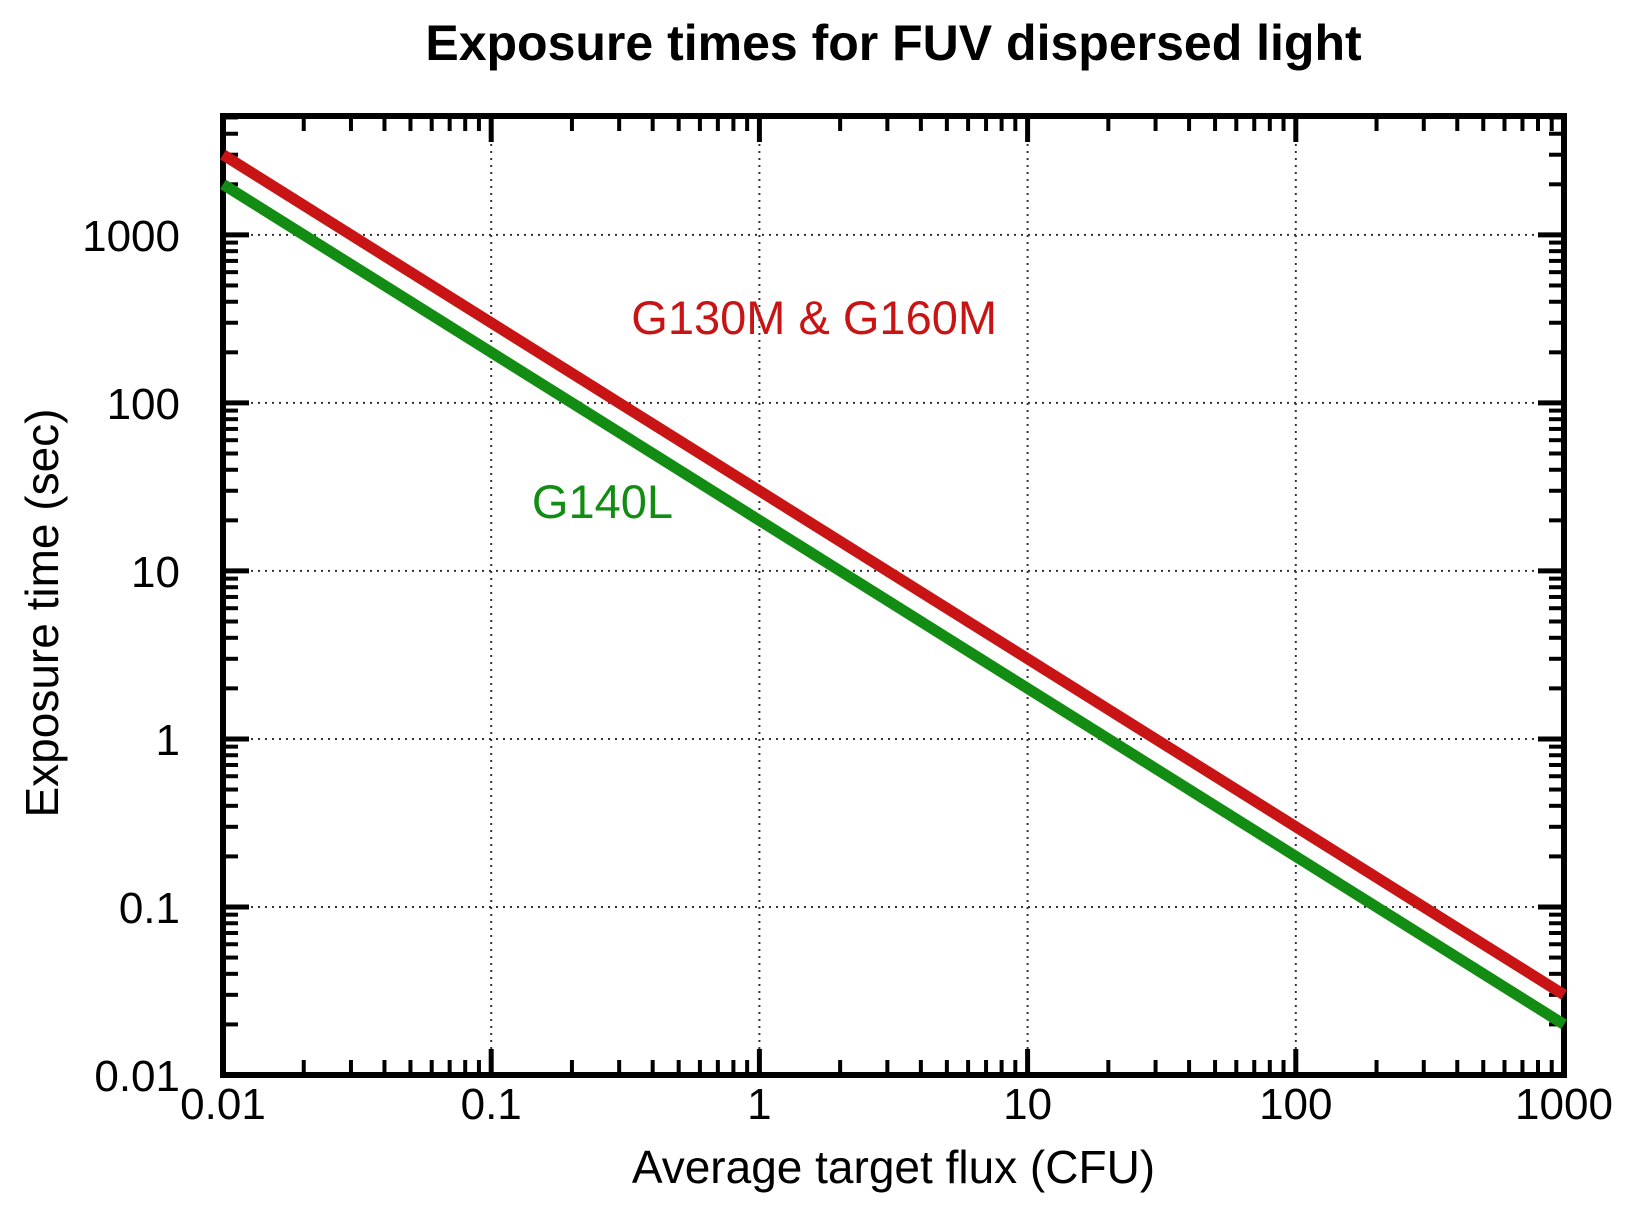 This screenshot has height=1216, width=1640. What do you see at coordinates (149, 908) in the screenshot?
I see `y-tick-label: 0.1` at bounding box center [149, 908].